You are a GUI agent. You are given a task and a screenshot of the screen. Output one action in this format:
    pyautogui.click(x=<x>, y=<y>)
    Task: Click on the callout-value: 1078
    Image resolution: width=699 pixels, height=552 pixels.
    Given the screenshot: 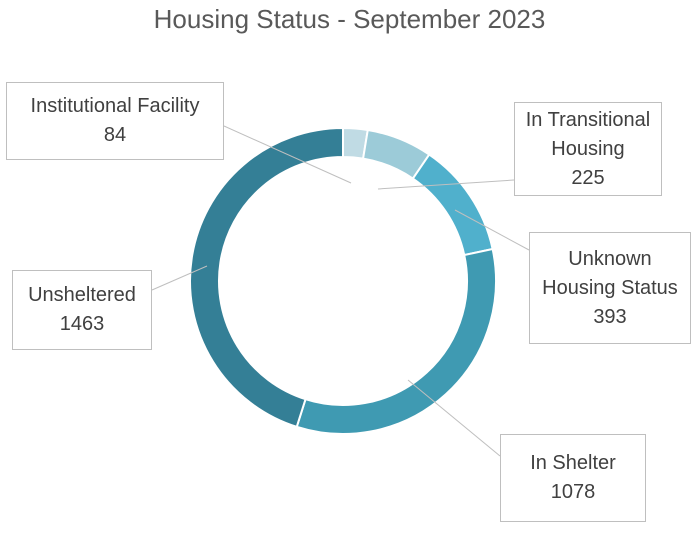 What is the action you would take?
    pyautogui.click(x=573, y=492)
    